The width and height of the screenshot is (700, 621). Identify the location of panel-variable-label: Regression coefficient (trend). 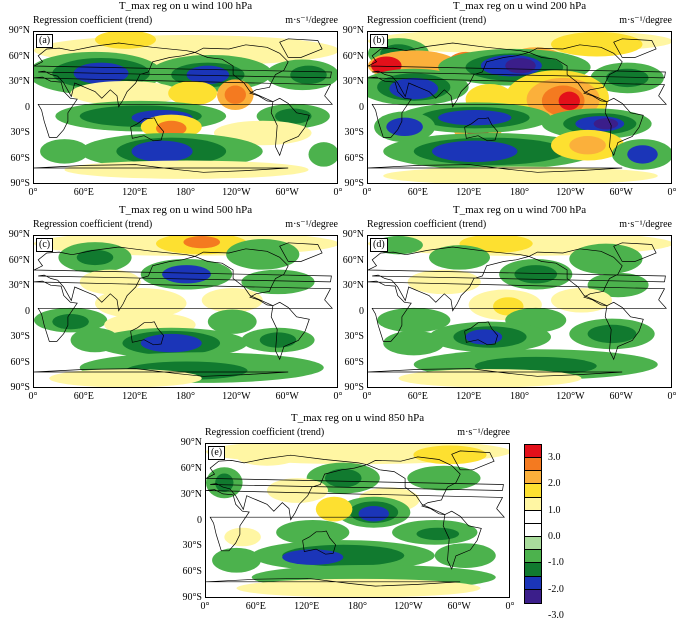
(93, 20).